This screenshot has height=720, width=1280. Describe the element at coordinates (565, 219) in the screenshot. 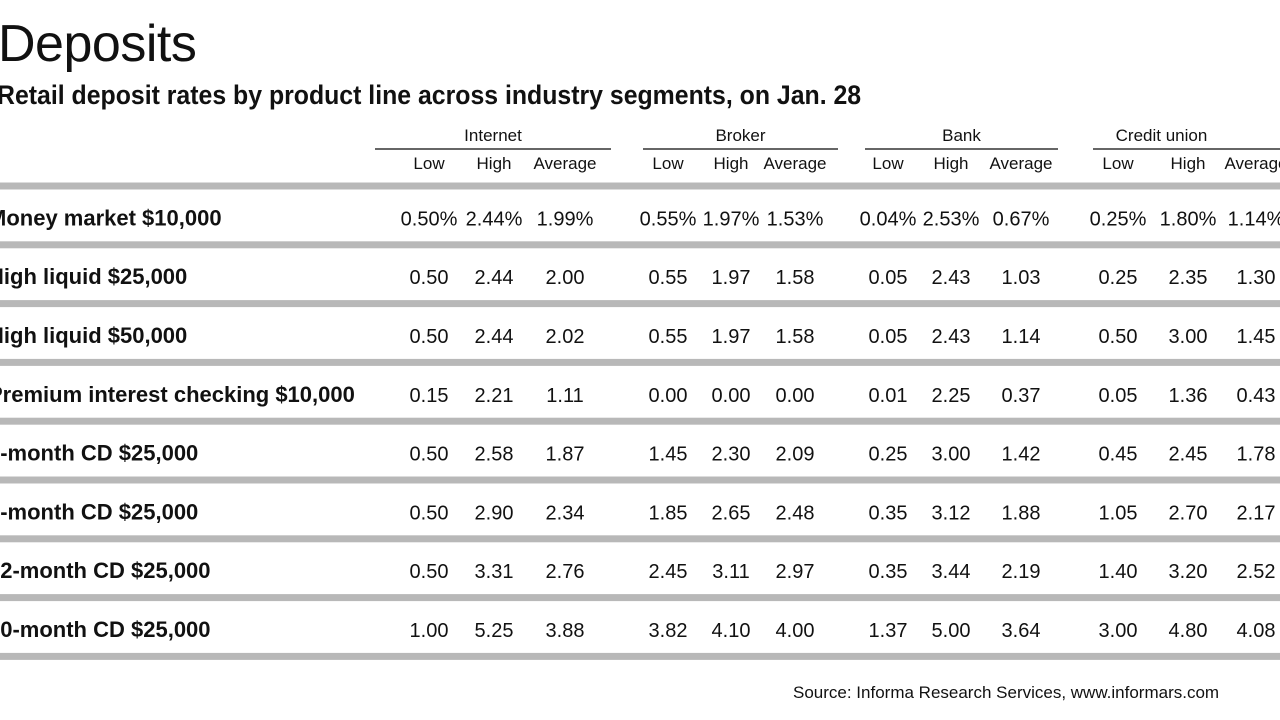

I see `table-cell: 1.99%` at that location.